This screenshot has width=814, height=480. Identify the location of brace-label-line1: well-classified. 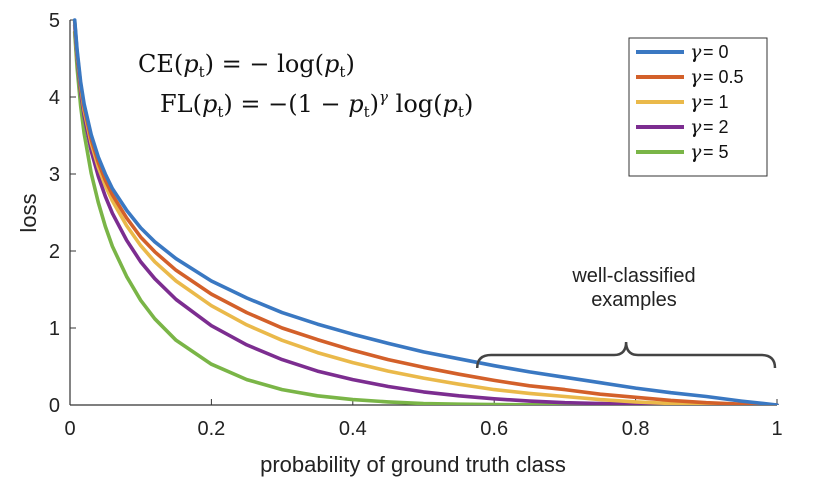
(633, 276).